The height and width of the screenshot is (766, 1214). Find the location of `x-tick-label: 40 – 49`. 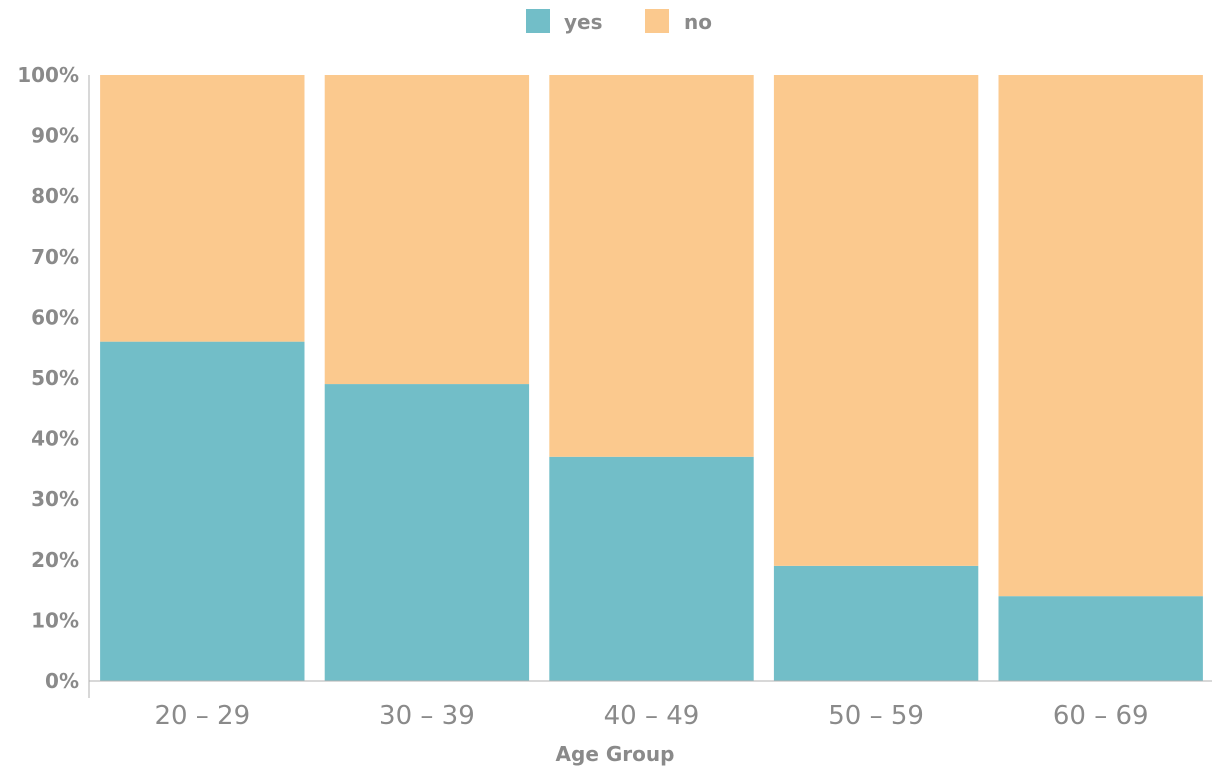

x-tick-label: 40 – 49 is located at coordinates (652, 716).